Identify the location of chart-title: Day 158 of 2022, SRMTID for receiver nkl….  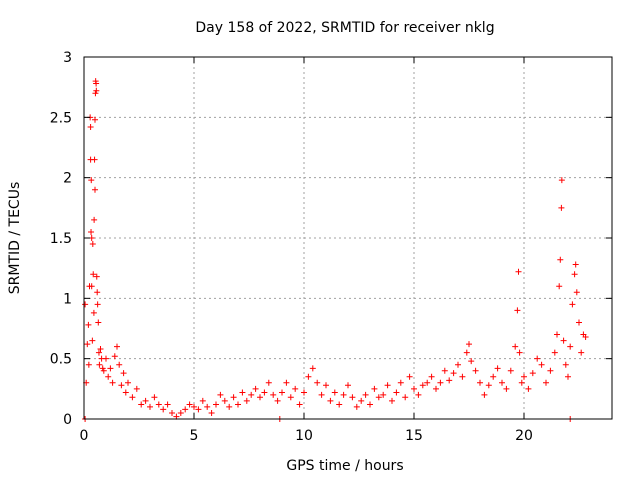
(344, 28).